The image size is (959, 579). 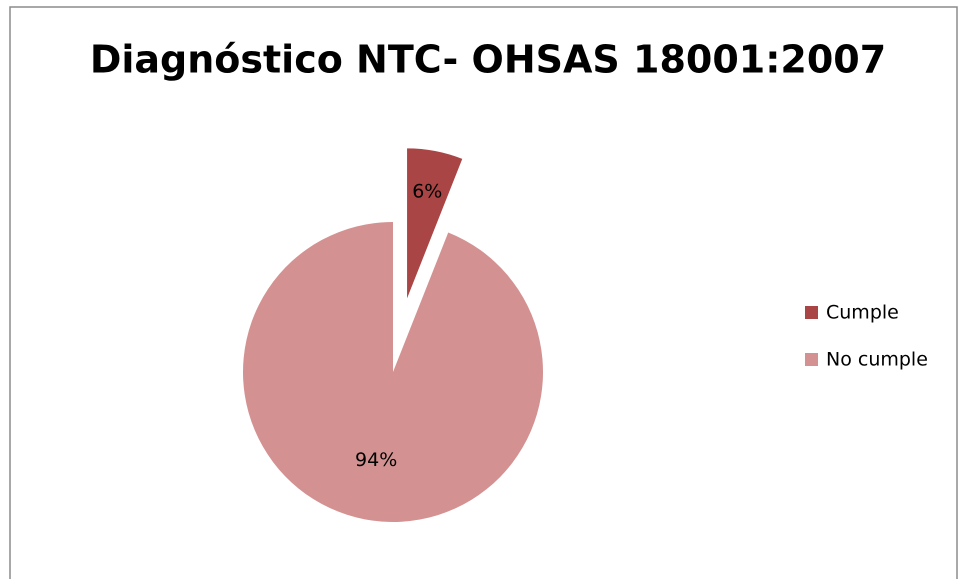 What do you see at coordinates (877, 360) in the screenshot?
I see `legend-label: No cumple` at bounding box center [877, 360].